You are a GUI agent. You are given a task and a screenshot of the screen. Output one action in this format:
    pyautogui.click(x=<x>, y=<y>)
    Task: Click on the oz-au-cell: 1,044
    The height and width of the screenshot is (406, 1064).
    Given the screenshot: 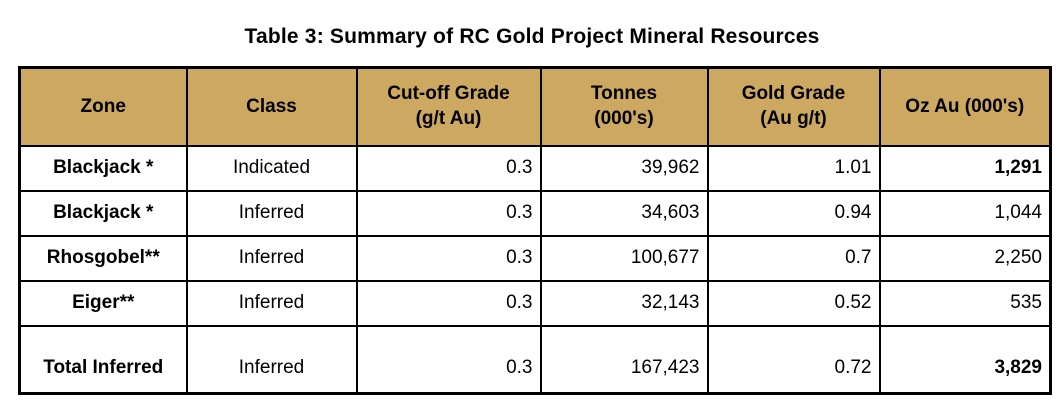 What is the action you would take?
    pyautogui.click(x=965, y=213)
    